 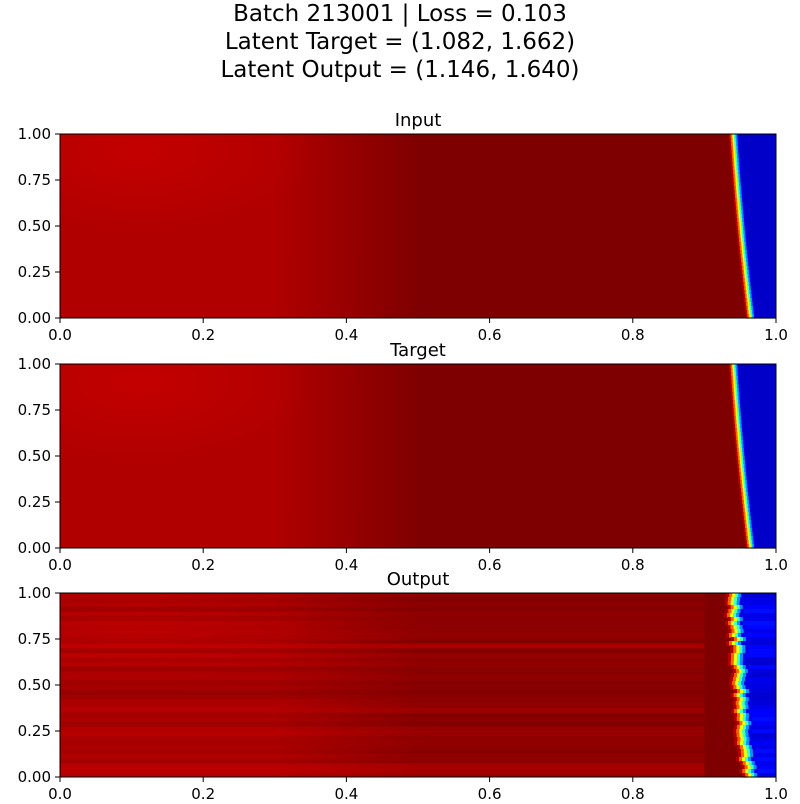 What do you see at coordinates (34, 226) in the screenshot?
I see `y-tick-label: 0.50` at bounding box center [34, 226].